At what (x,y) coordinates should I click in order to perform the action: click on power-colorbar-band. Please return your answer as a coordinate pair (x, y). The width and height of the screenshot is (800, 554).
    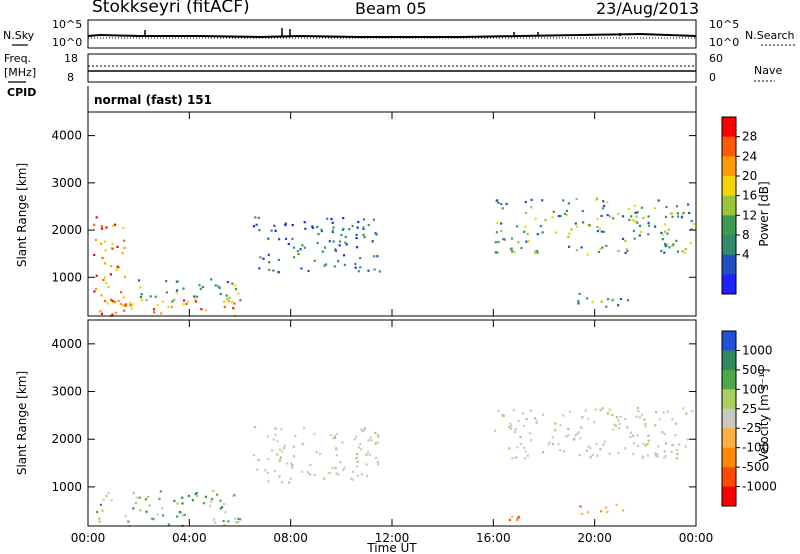
    Looking at the image, I should click on (729, 245).